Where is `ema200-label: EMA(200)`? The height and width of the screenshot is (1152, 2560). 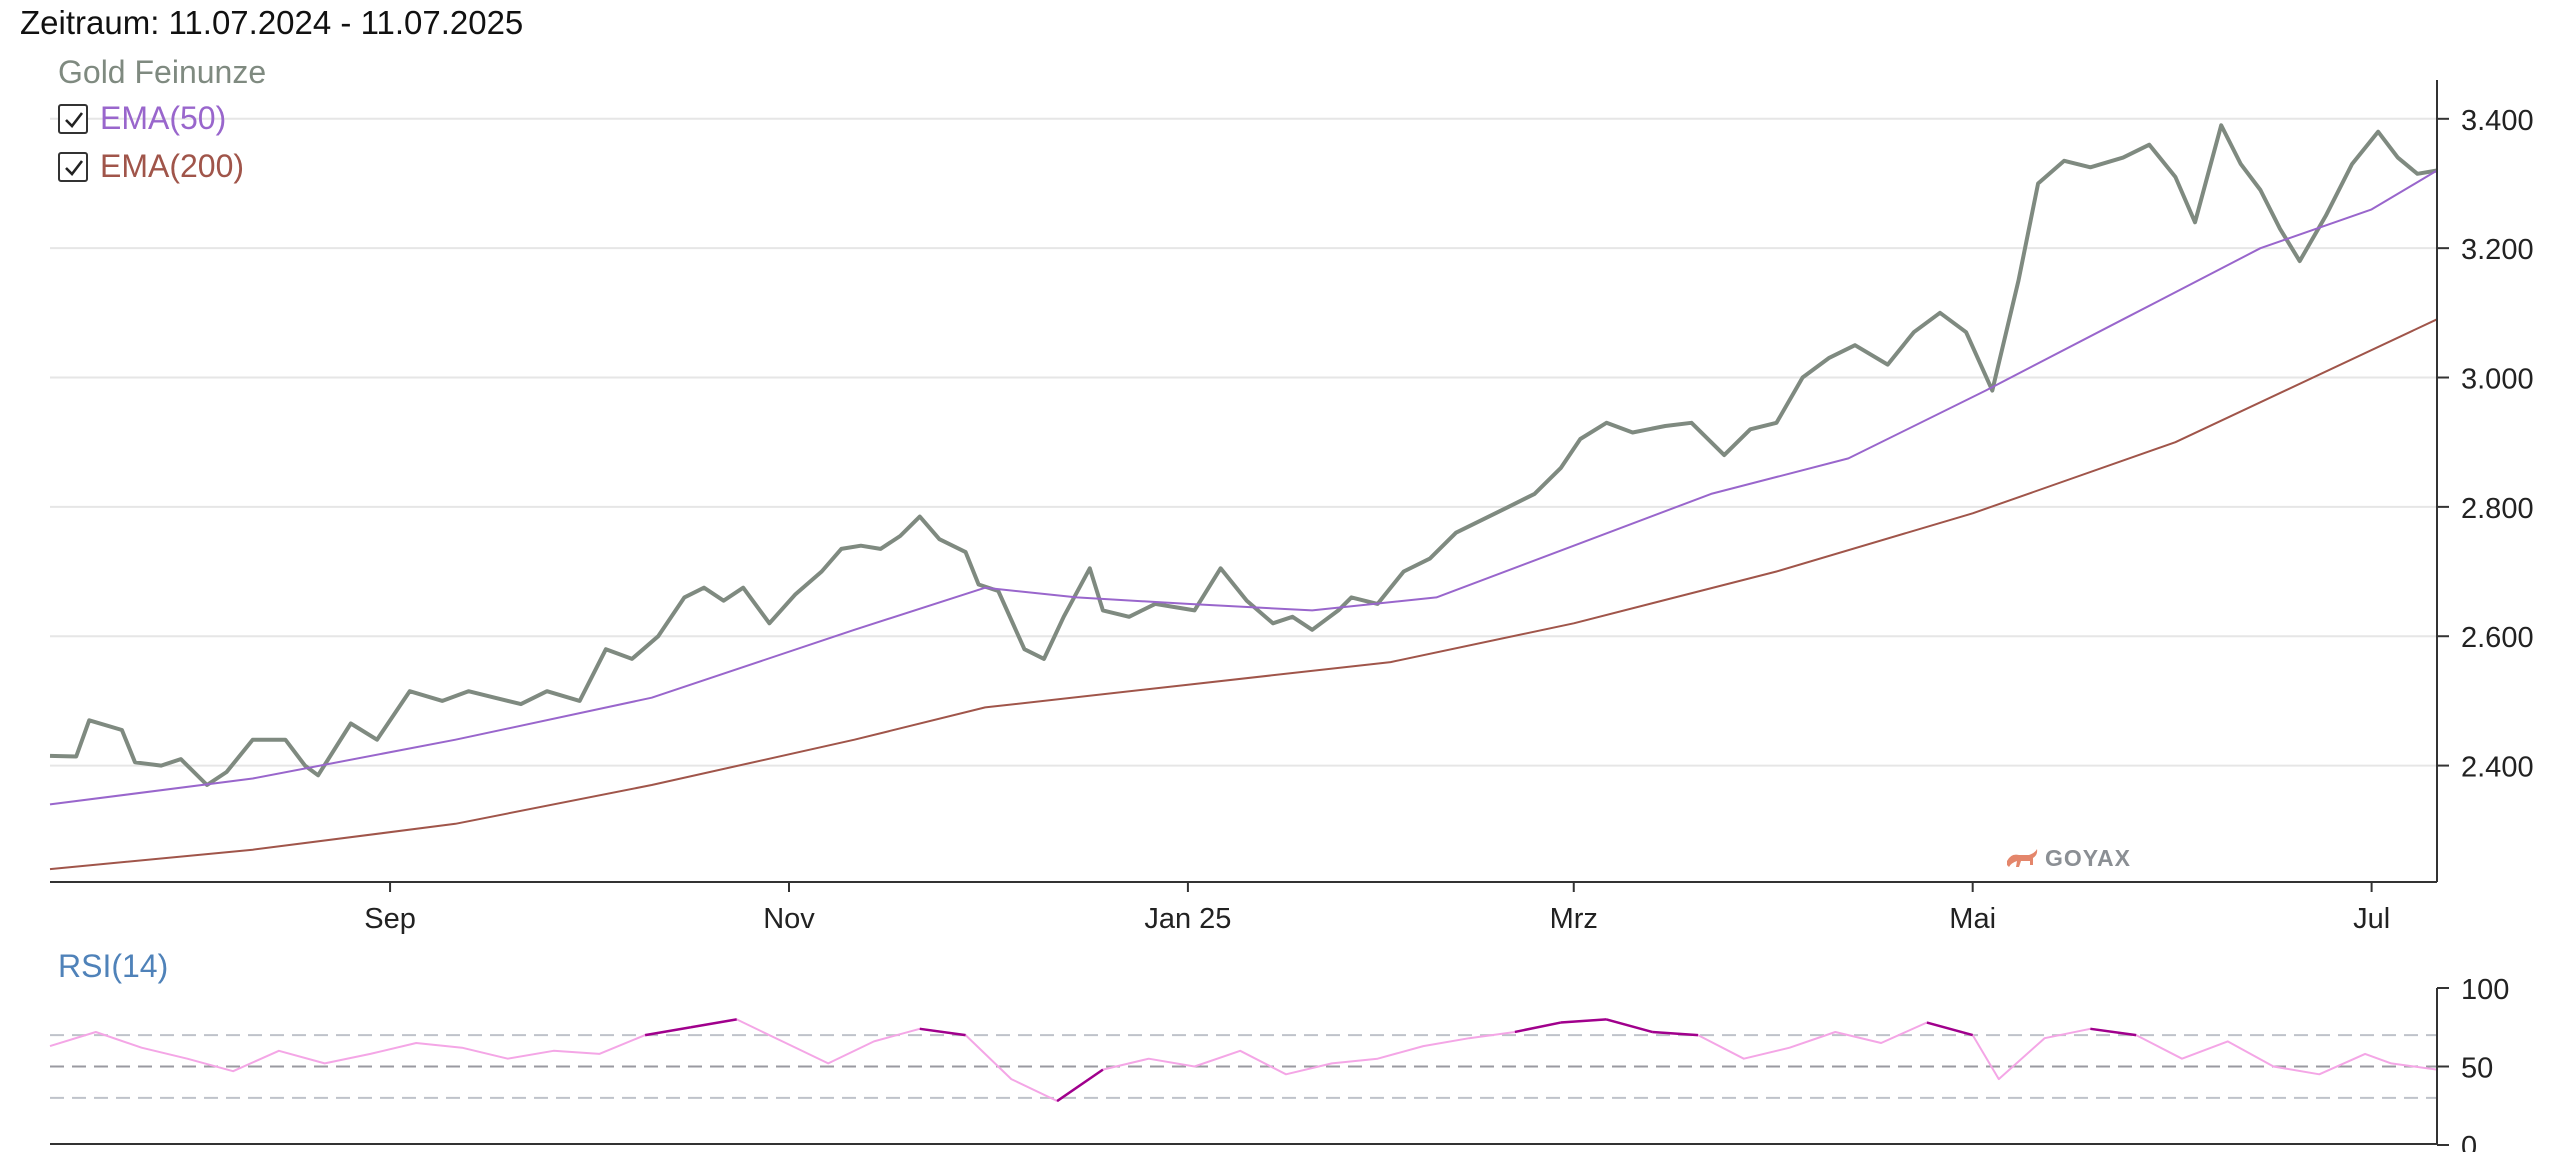
ema200-label: EMA(200) is located at coordinates (172, 166).